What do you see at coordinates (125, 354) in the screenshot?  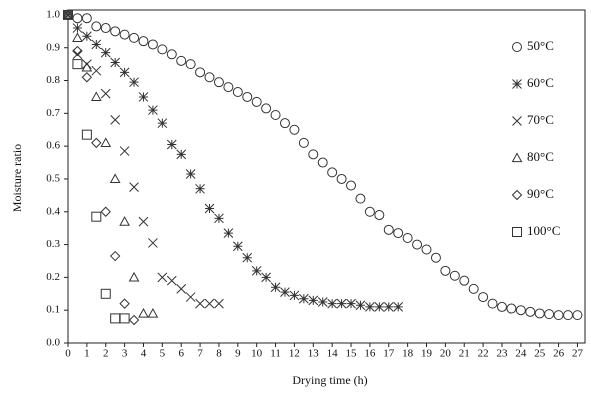 I see `x-tick-label: 3` at bounding box center [125, 354].